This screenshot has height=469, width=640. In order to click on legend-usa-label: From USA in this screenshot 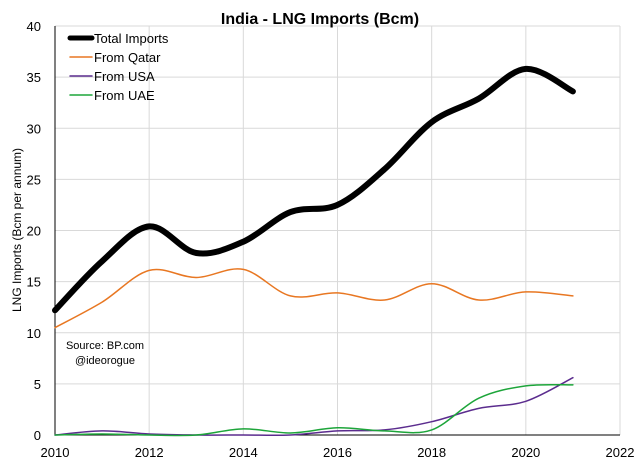, I will do `click(124, 76)`.